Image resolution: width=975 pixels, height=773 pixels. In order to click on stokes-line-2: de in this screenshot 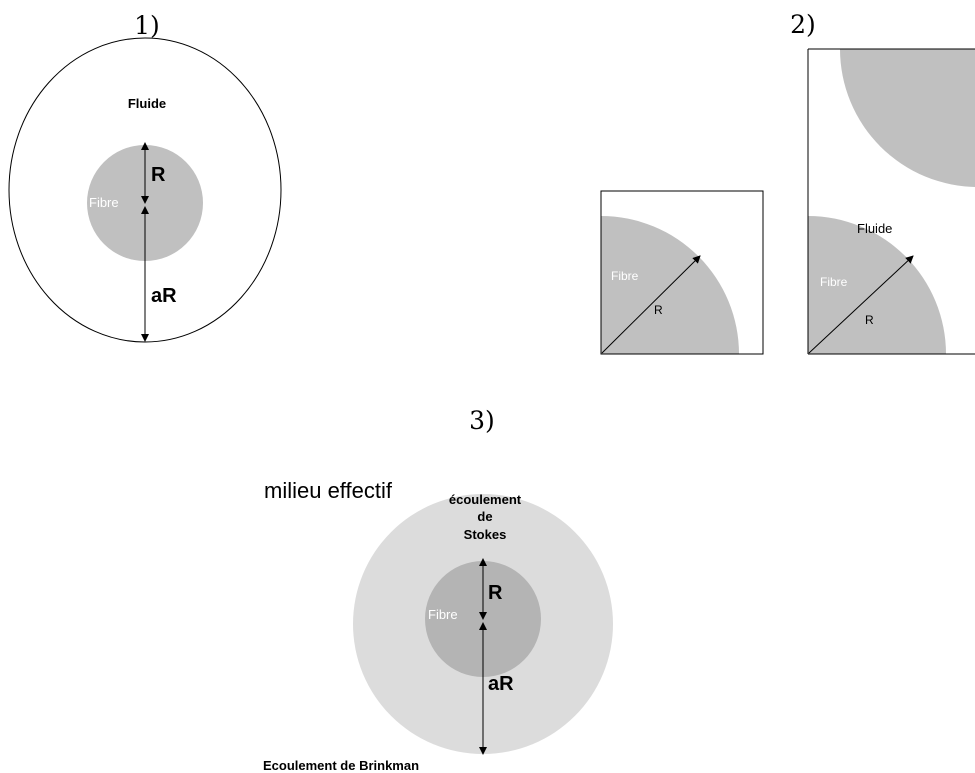, I will do `click(484, 516)`.